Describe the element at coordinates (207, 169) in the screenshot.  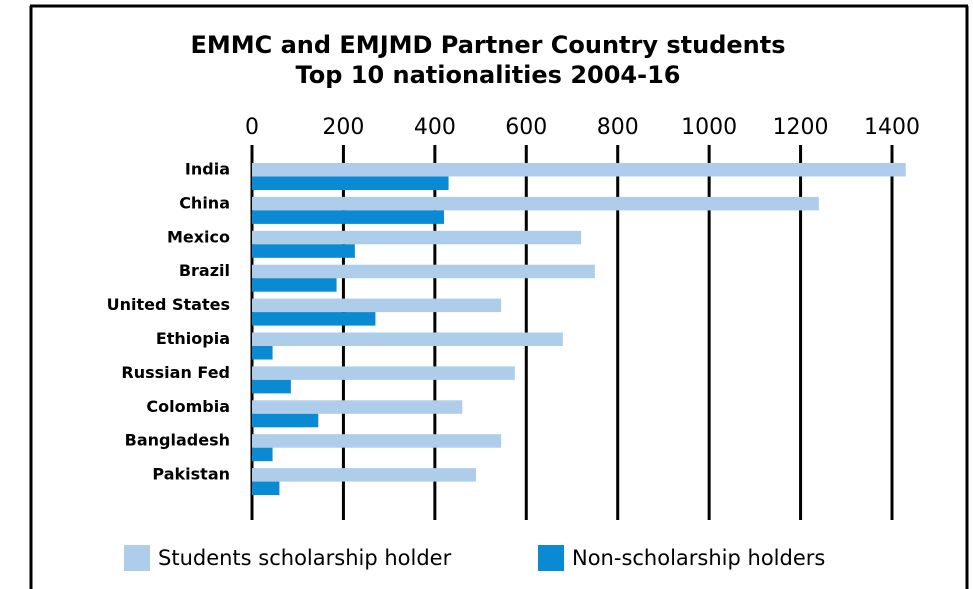
I see `y-tick-label: India` at that location.